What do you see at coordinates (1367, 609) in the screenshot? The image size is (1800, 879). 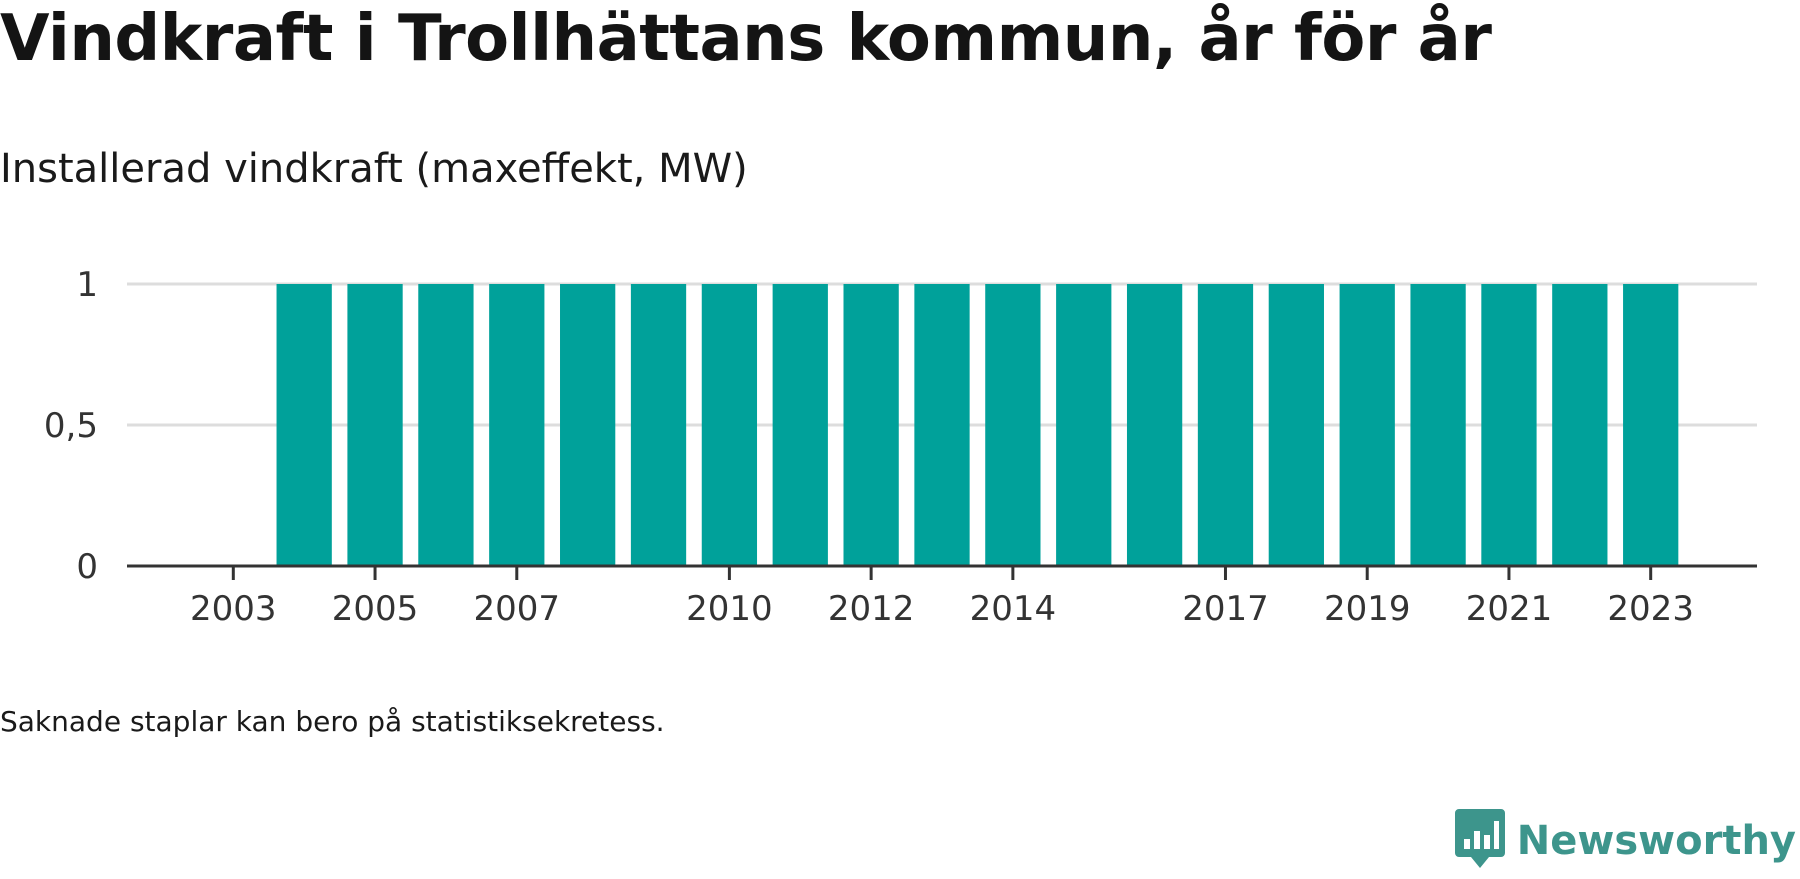 I see `x-tick-label: 2019` at bounding box center [1367, 609].